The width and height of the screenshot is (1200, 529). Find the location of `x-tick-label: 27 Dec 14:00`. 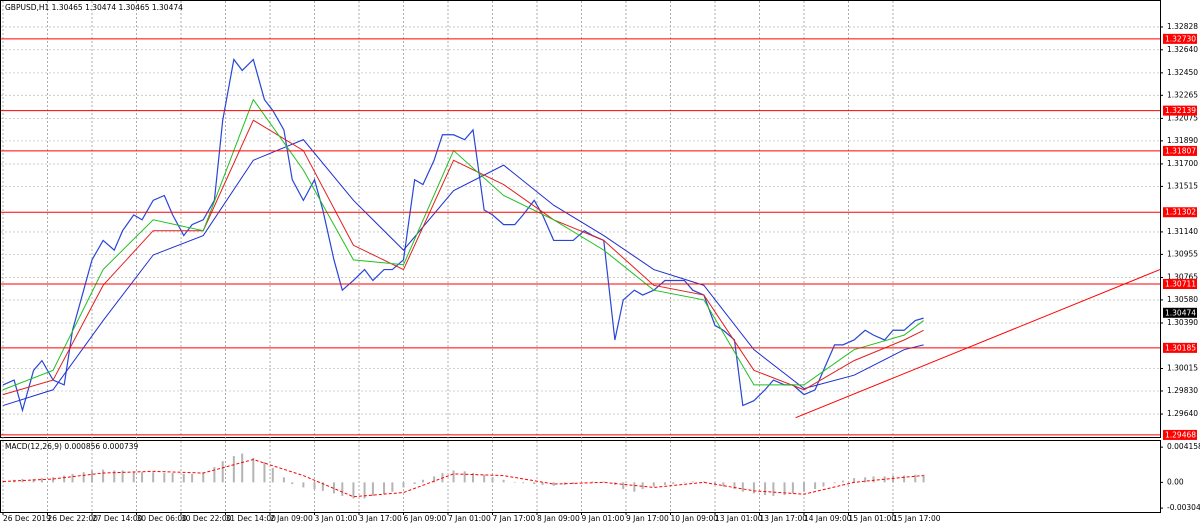

x-tick-label: 27 Dec 14:00 is located at coordinates (117, 518).